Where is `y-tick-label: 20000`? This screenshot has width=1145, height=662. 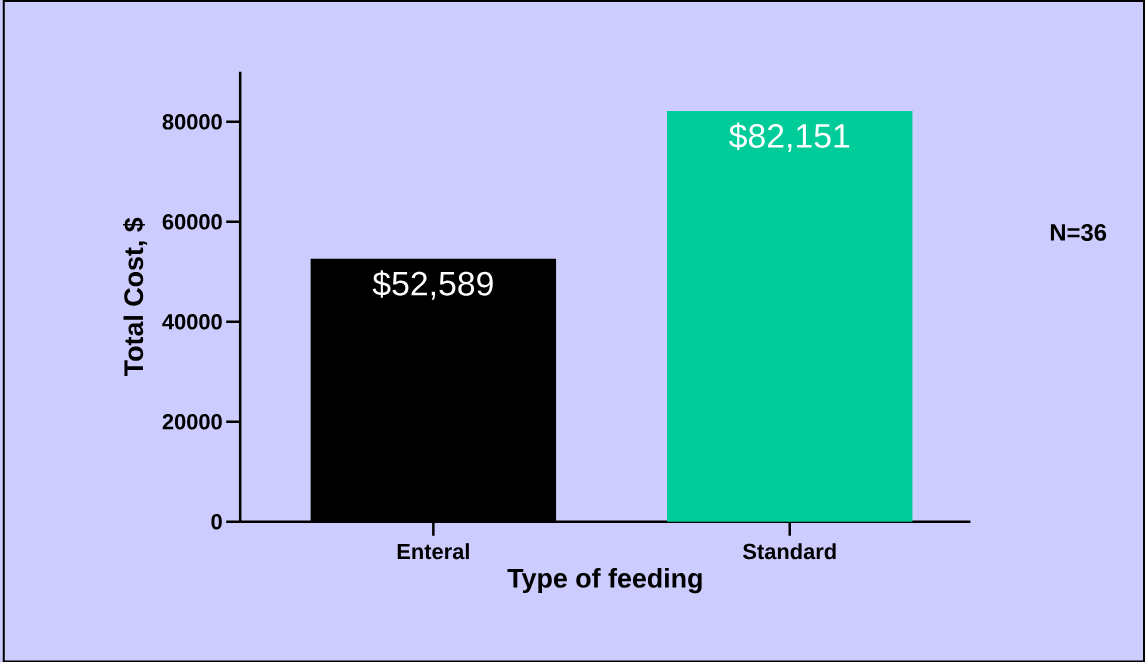 y-tick-label: 20000 is located at coordinates (192, 421).